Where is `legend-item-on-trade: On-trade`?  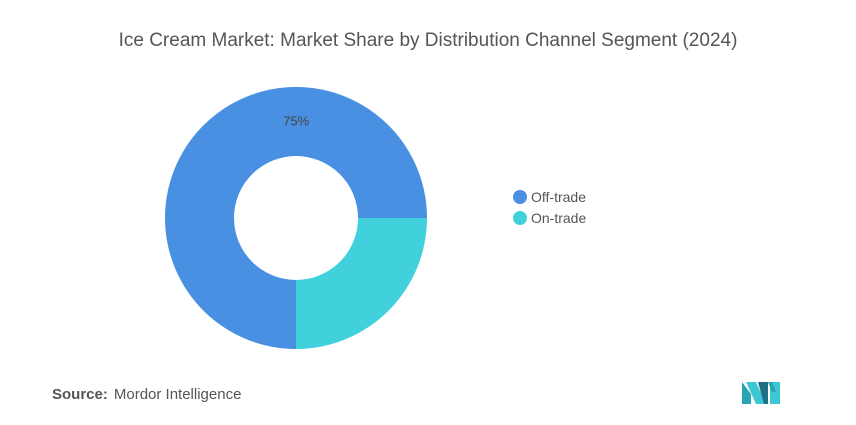 legend-item-on-trade: On-trade is located at coordinates (549, 217).